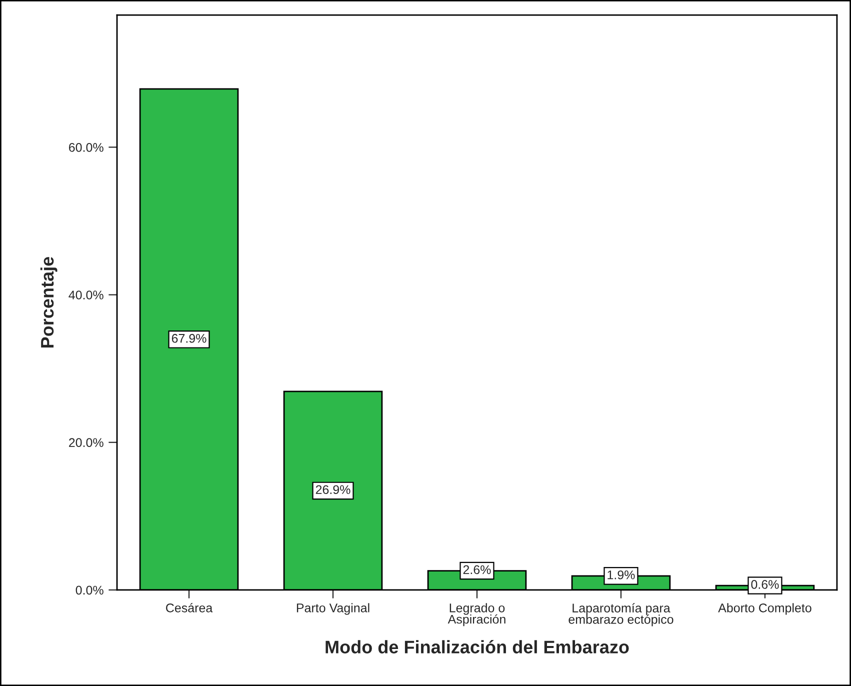 This screenshot has width=851, height=686. I want to click on y-tick-label: 20.0%, so click(86, 443).